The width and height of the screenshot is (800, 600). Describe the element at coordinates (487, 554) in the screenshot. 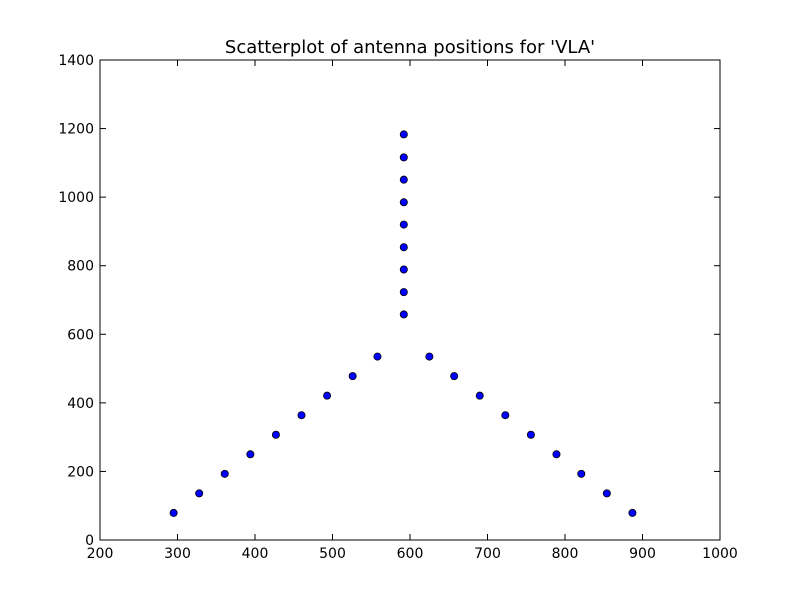

I see `x-tick-label: 700` at that location.